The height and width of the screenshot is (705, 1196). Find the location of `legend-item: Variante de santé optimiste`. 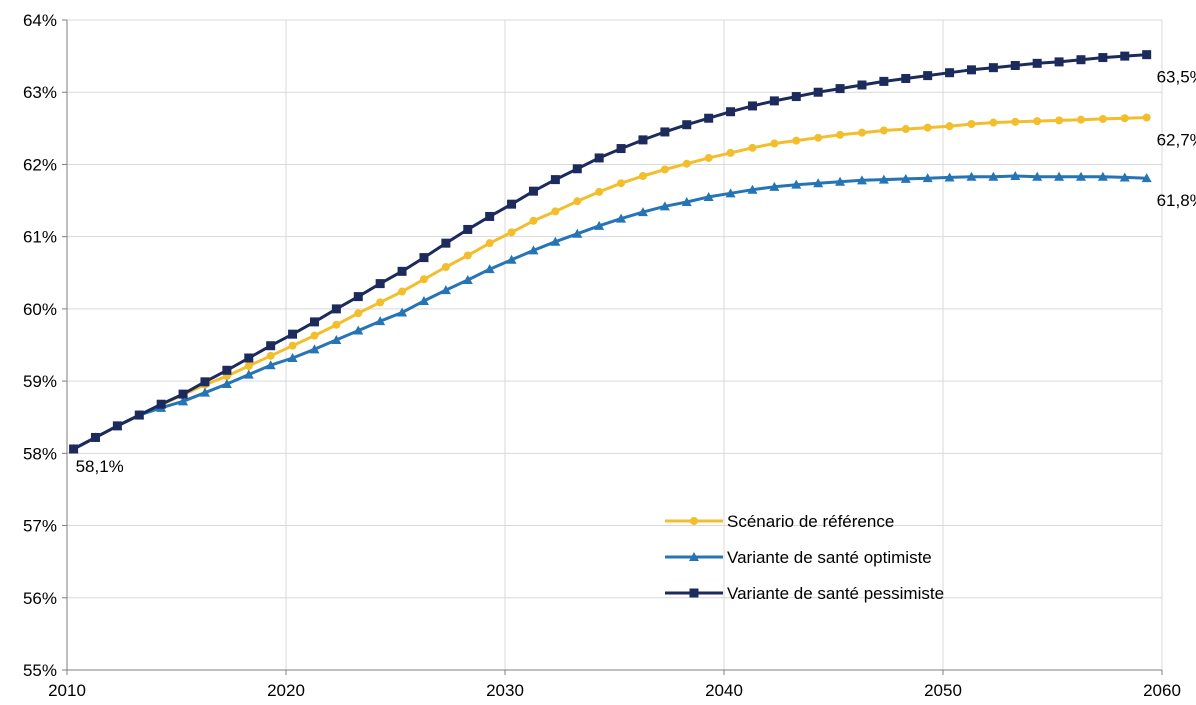

legend-item: Variante de santé optimiste is located at coordinates (798, 557).